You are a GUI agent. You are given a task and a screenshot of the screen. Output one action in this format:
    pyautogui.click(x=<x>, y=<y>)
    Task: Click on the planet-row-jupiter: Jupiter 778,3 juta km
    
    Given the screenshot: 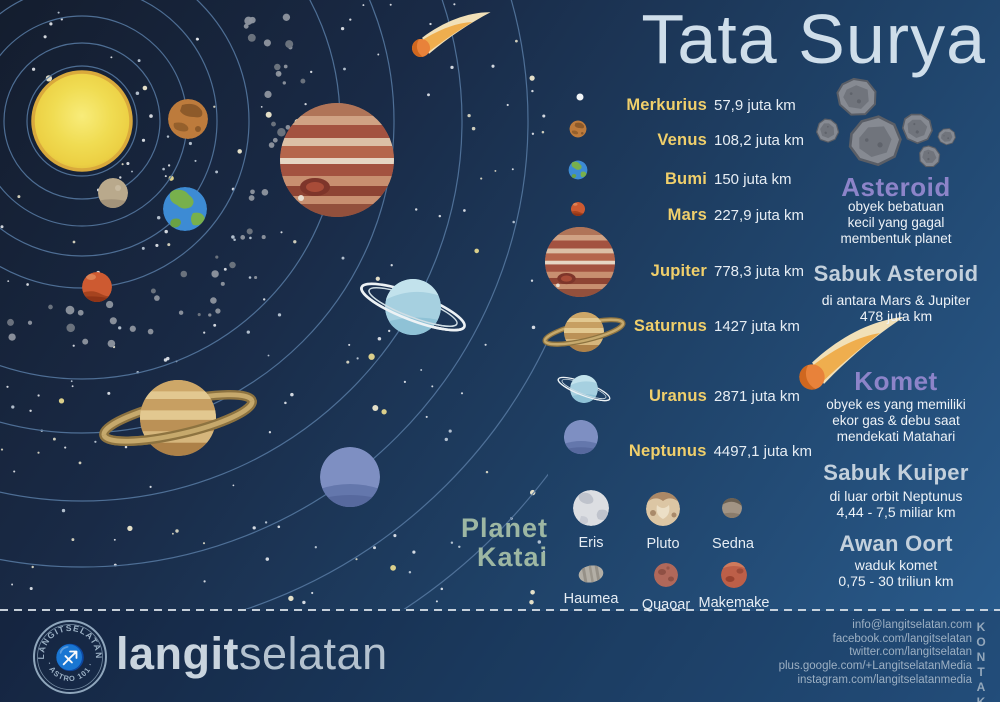 What is the action you would take?
    pyautogui.click(x=682, y=273)
    